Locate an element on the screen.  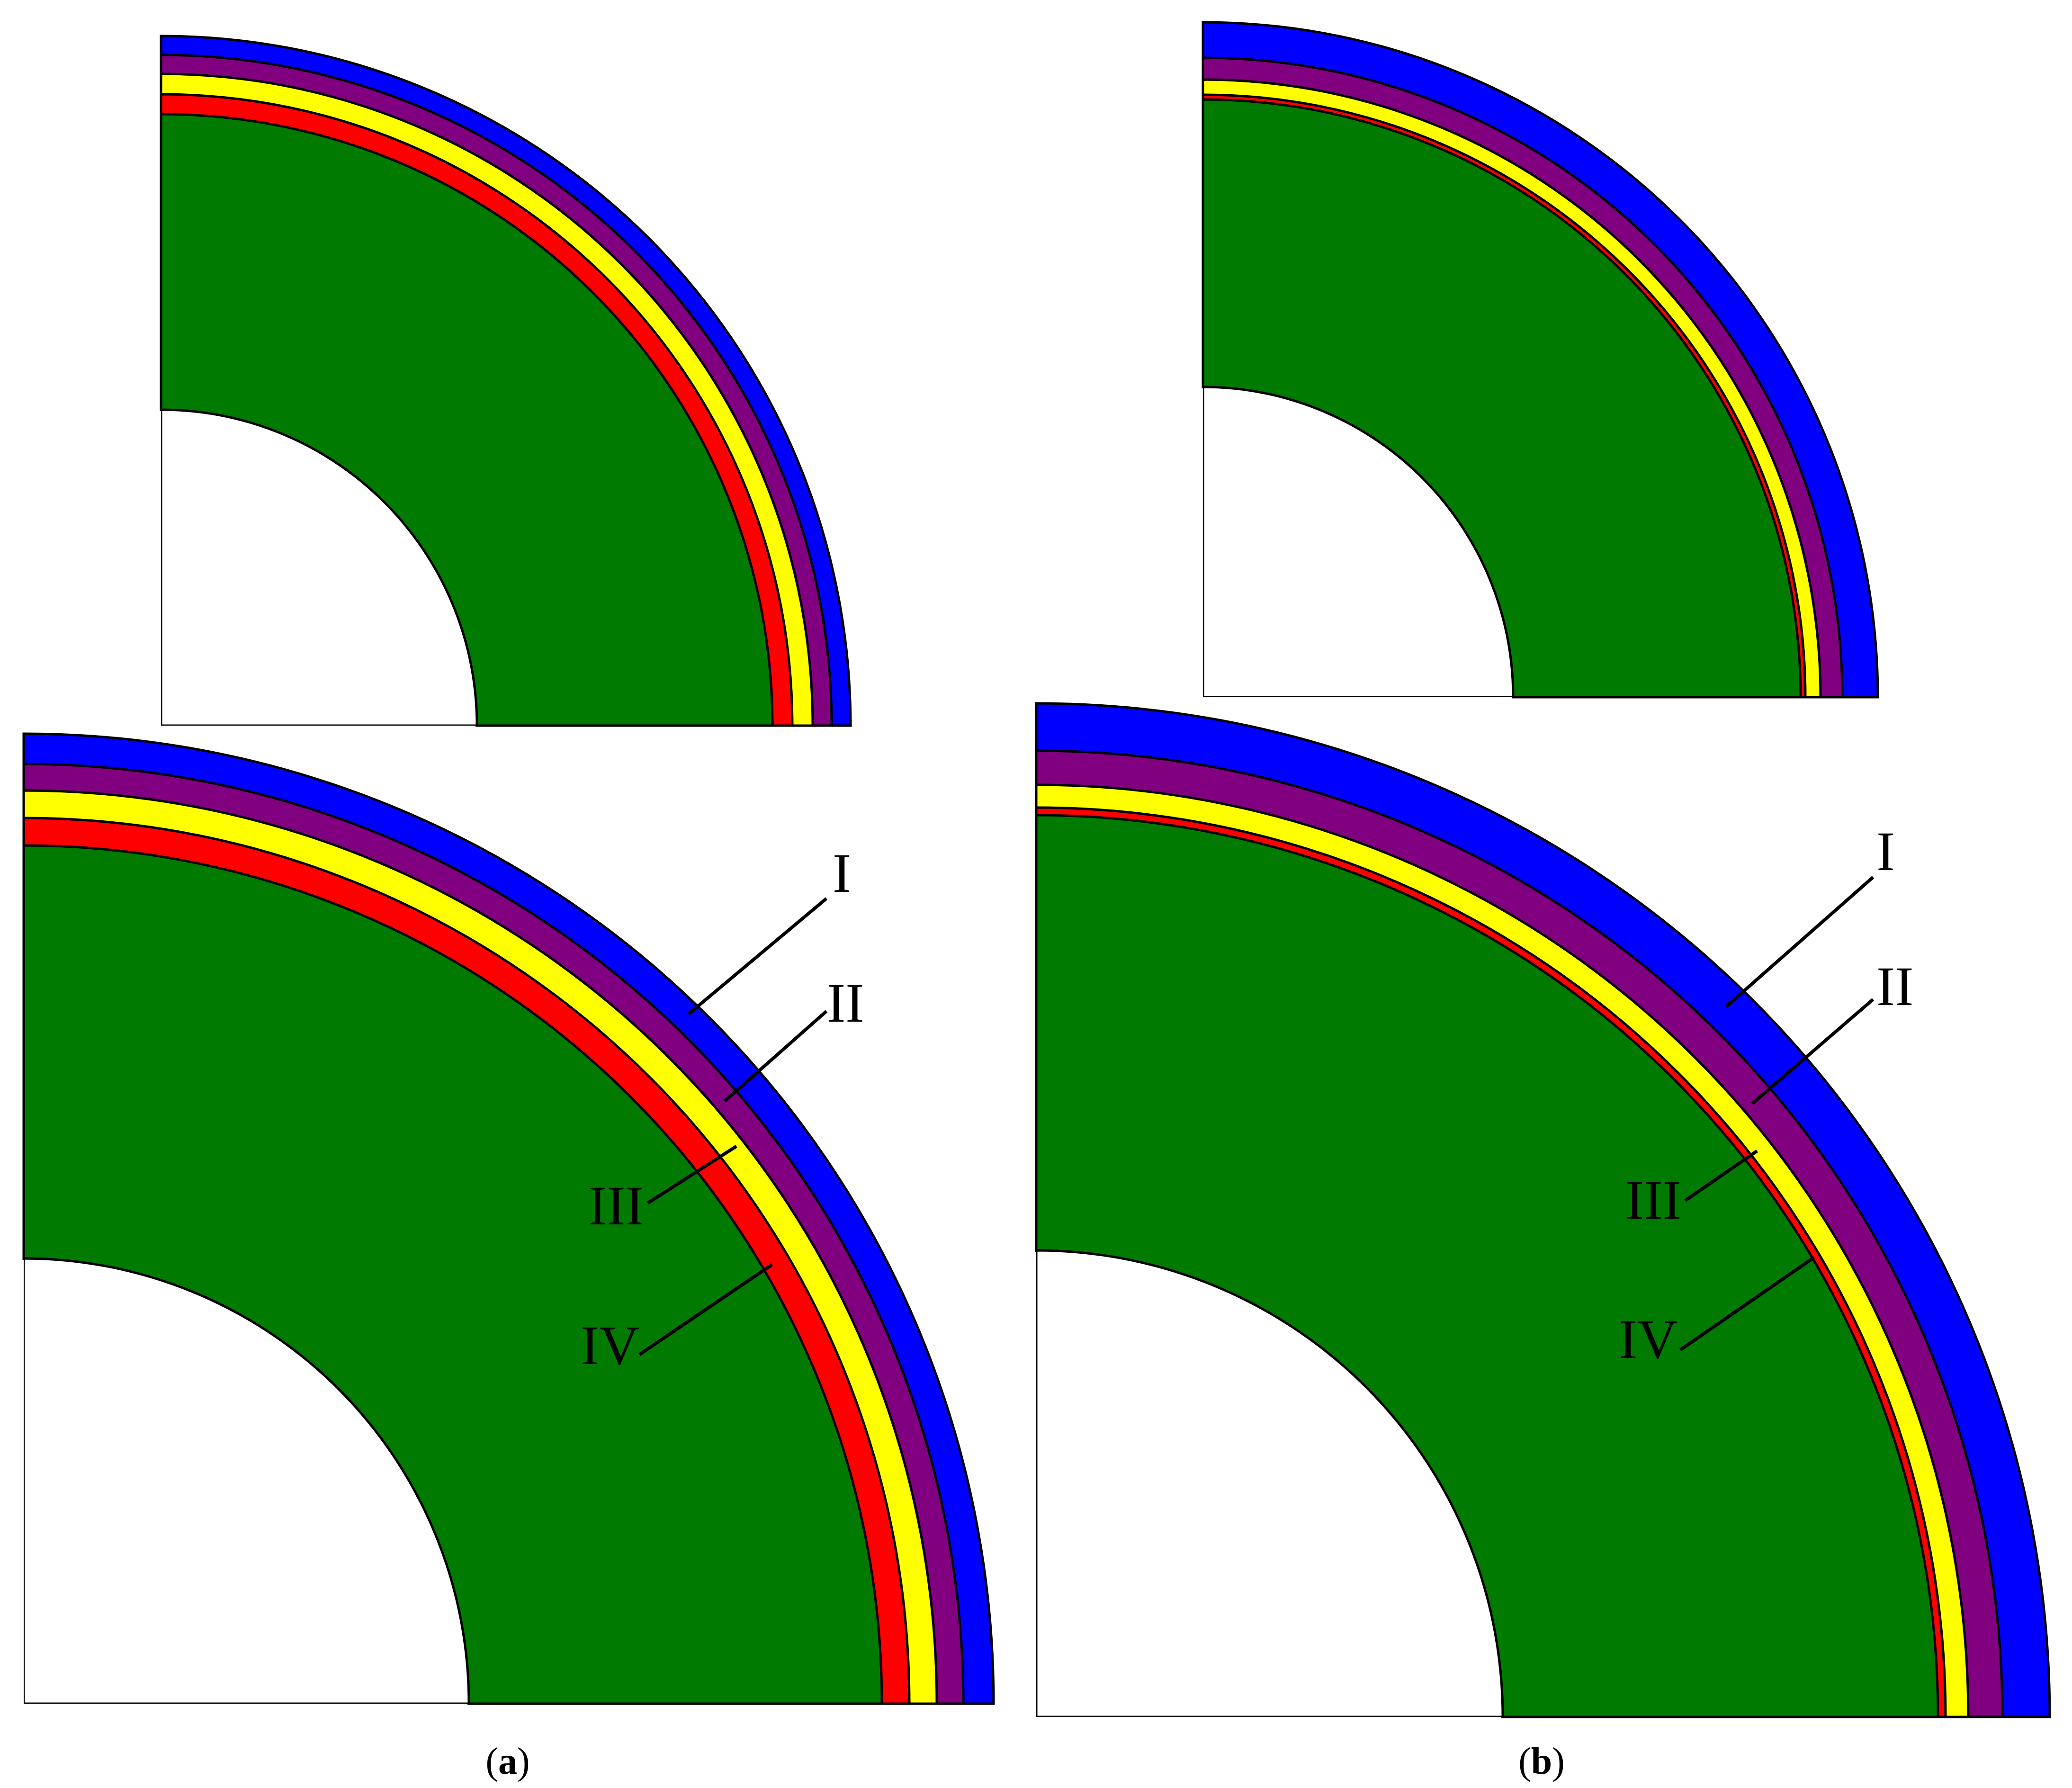
panel-a-bottom-hole-edge-mask is located at coordinates (22, 1483).